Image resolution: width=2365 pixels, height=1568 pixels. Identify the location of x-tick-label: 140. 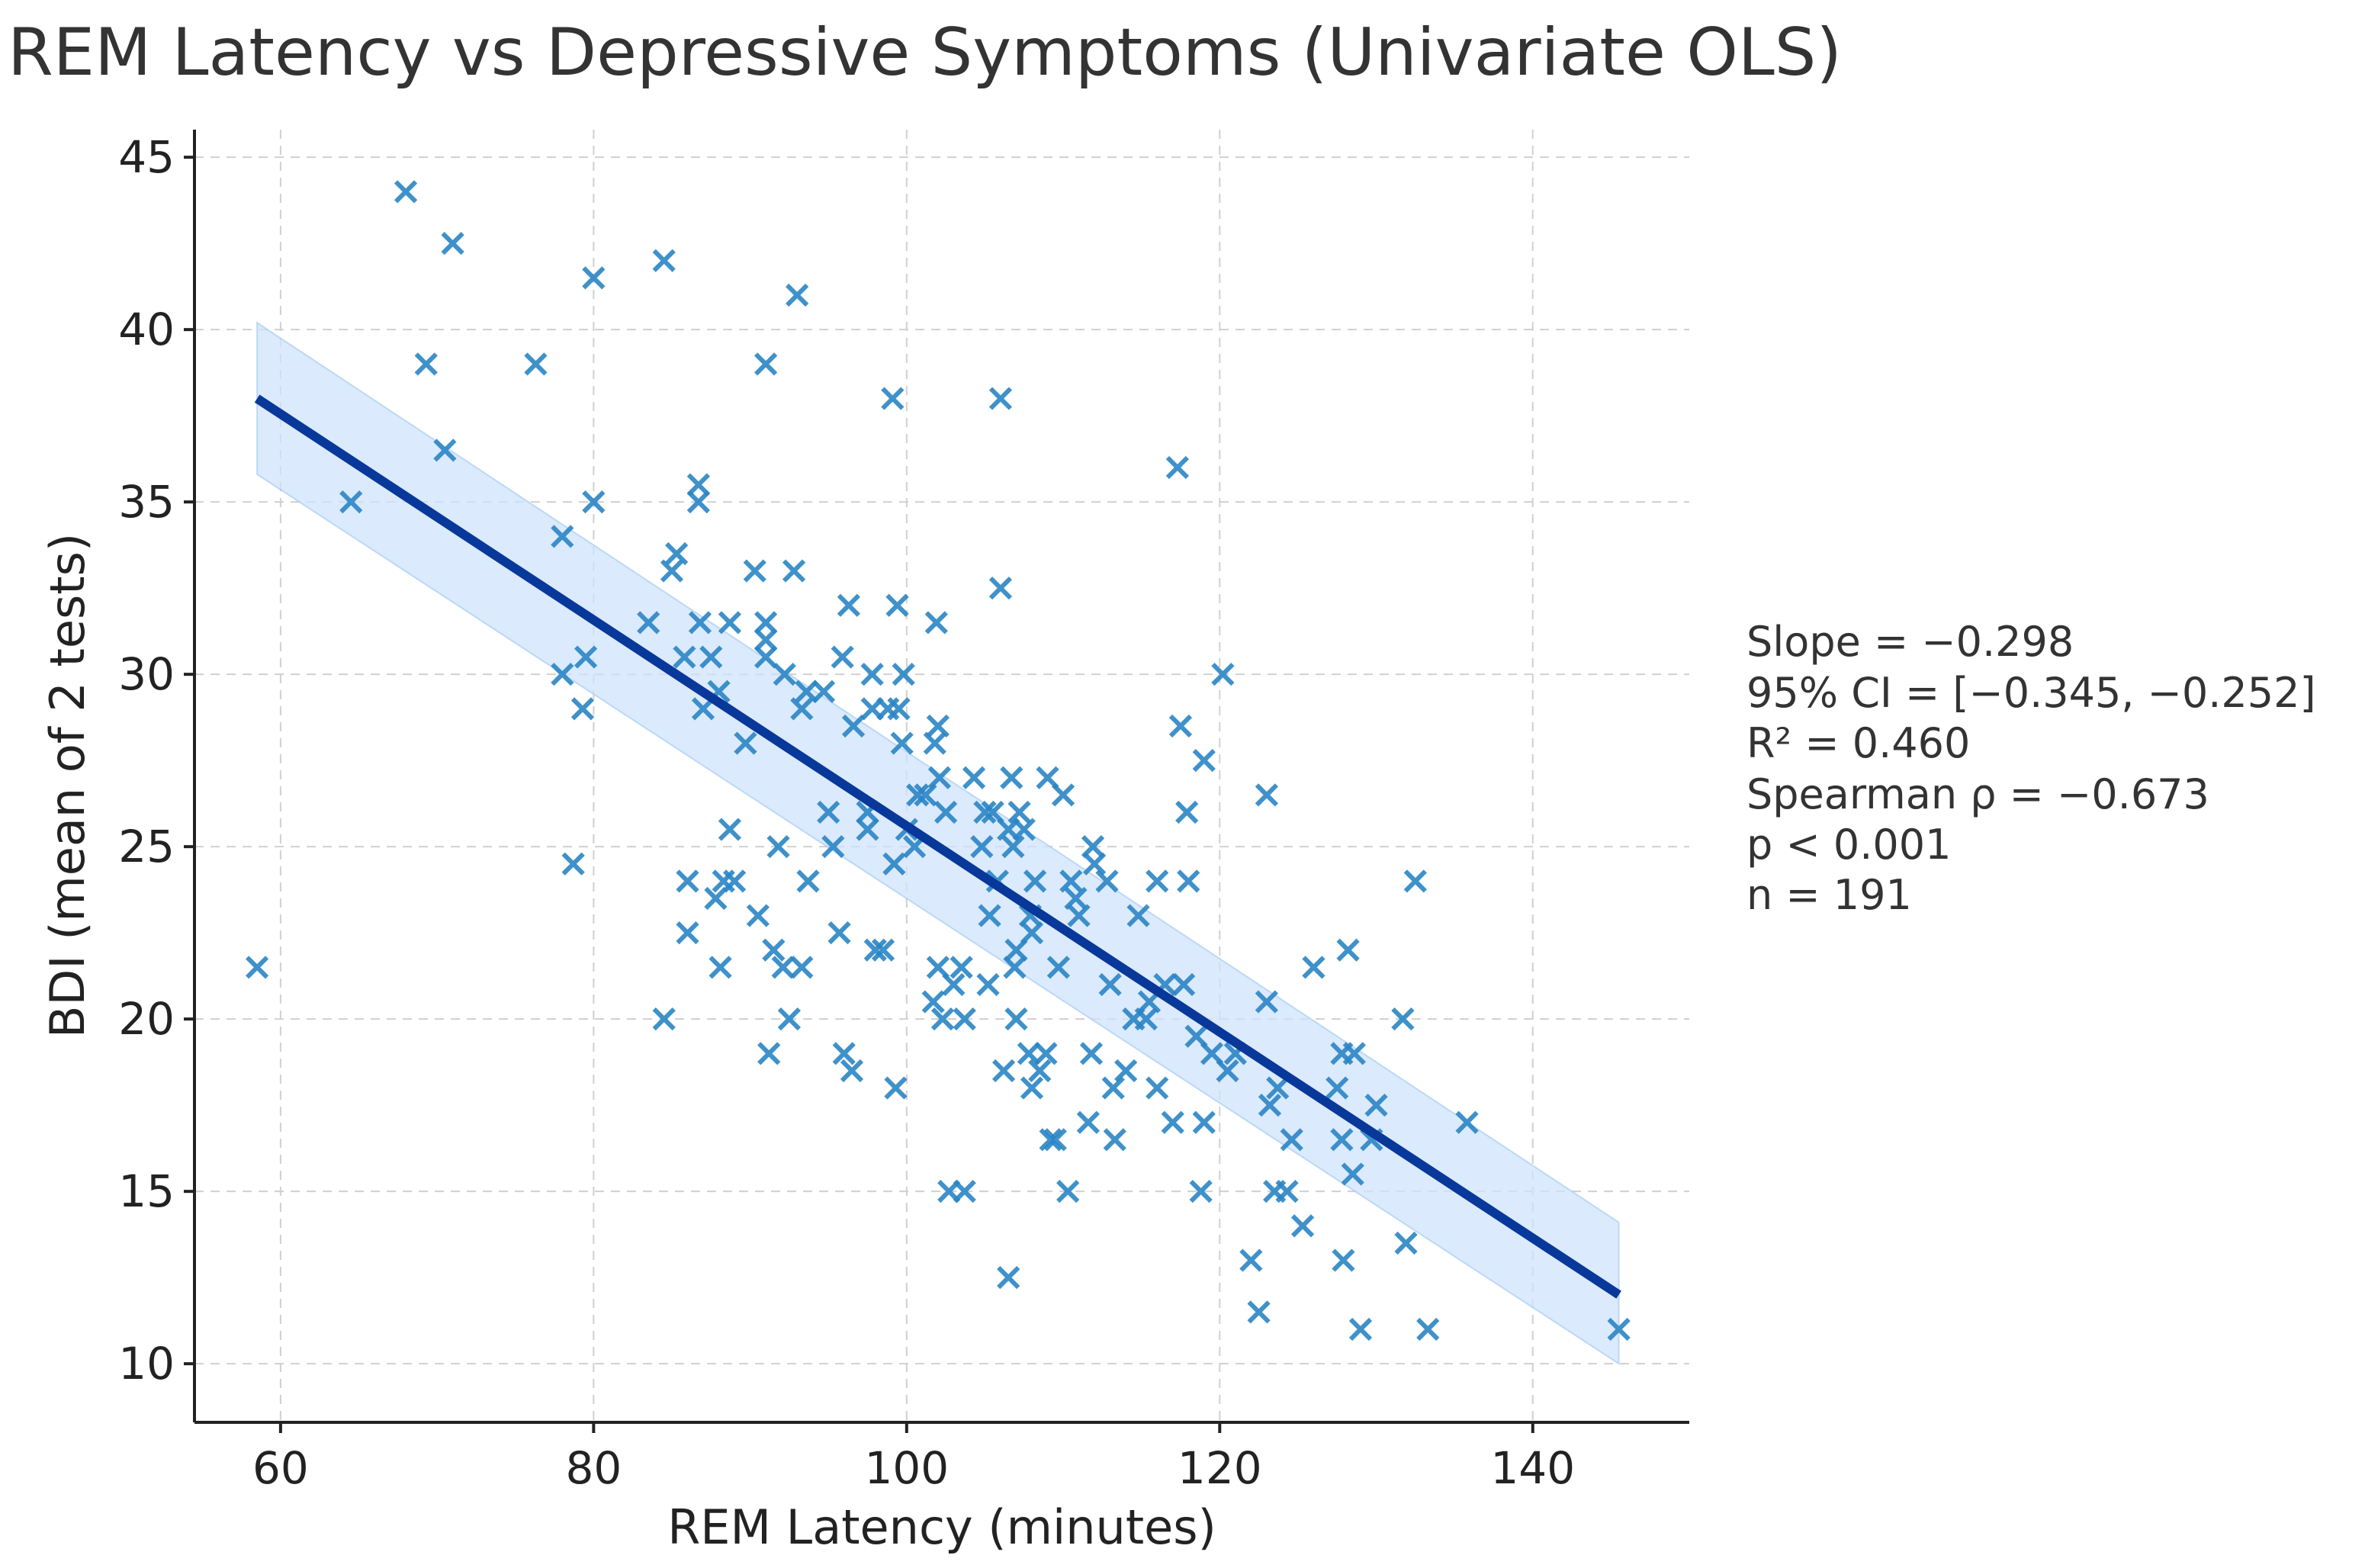
(1532, 1468).